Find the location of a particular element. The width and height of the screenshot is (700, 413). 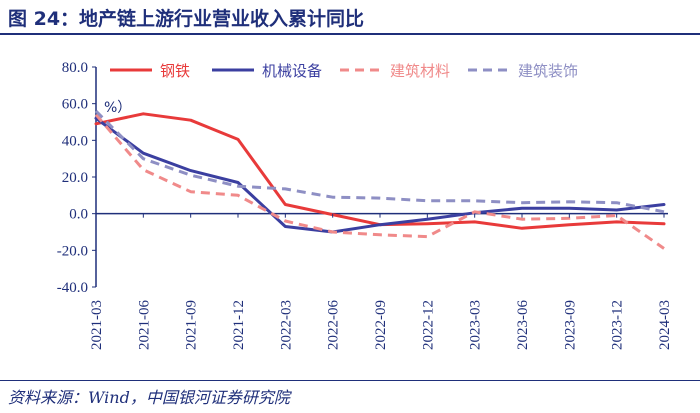

source-divider is located at coordinates (350, 380).